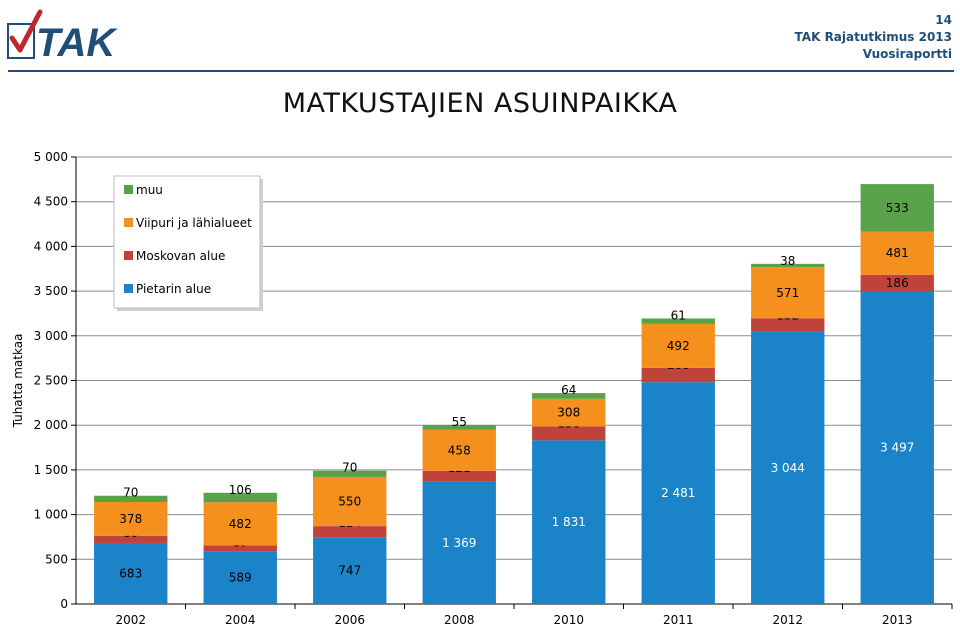 The width and height of the screenshot is (960, 630). I want to click on x-tick-label: 2011, so click(678, 620).